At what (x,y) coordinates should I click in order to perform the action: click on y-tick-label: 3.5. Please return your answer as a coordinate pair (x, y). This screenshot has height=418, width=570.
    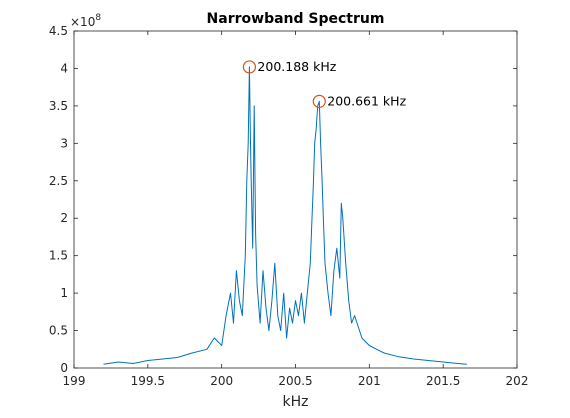
    Looking at the image, I should click on (58, 106).